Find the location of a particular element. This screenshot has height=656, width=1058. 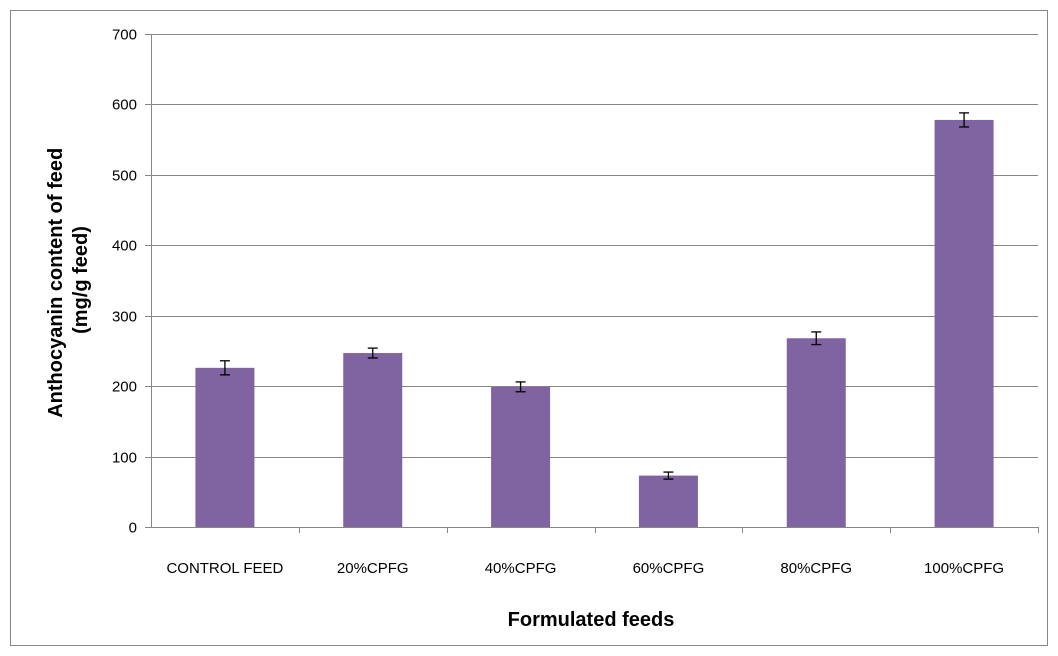

x-tick-label: 80%CPFG is located at coordinates (816, 568).